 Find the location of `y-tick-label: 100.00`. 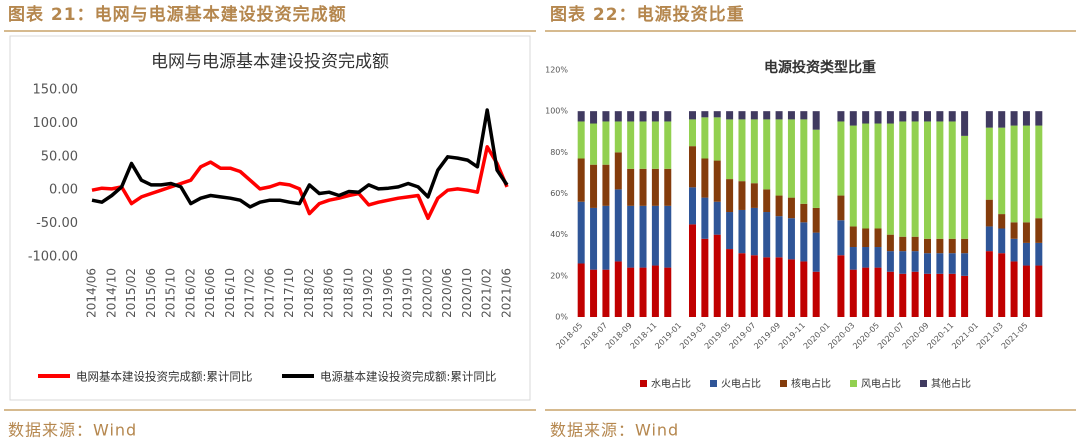

y-tick-label: 100.00 is located at coordinates (56, 123).